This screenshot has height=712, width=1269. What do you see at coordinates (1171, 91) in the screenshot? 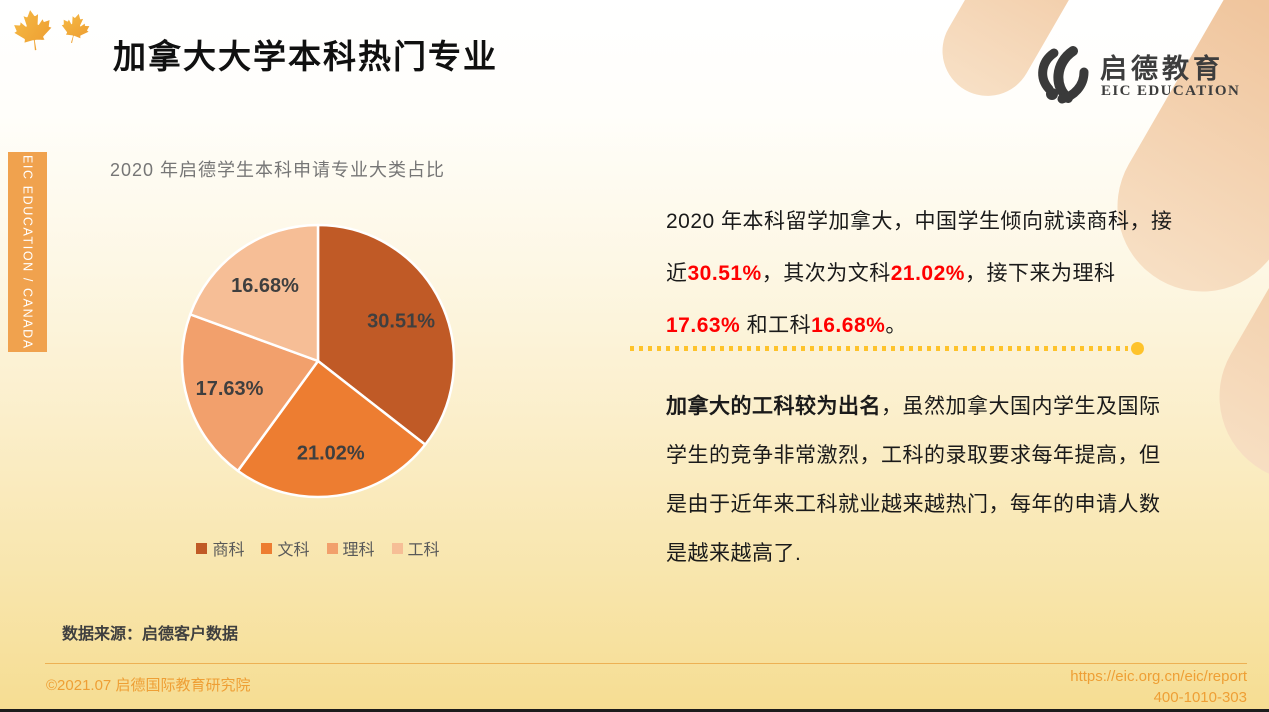
I see `logo-name-en: EIC EDUCATION` at bounding box center [1171, 91].